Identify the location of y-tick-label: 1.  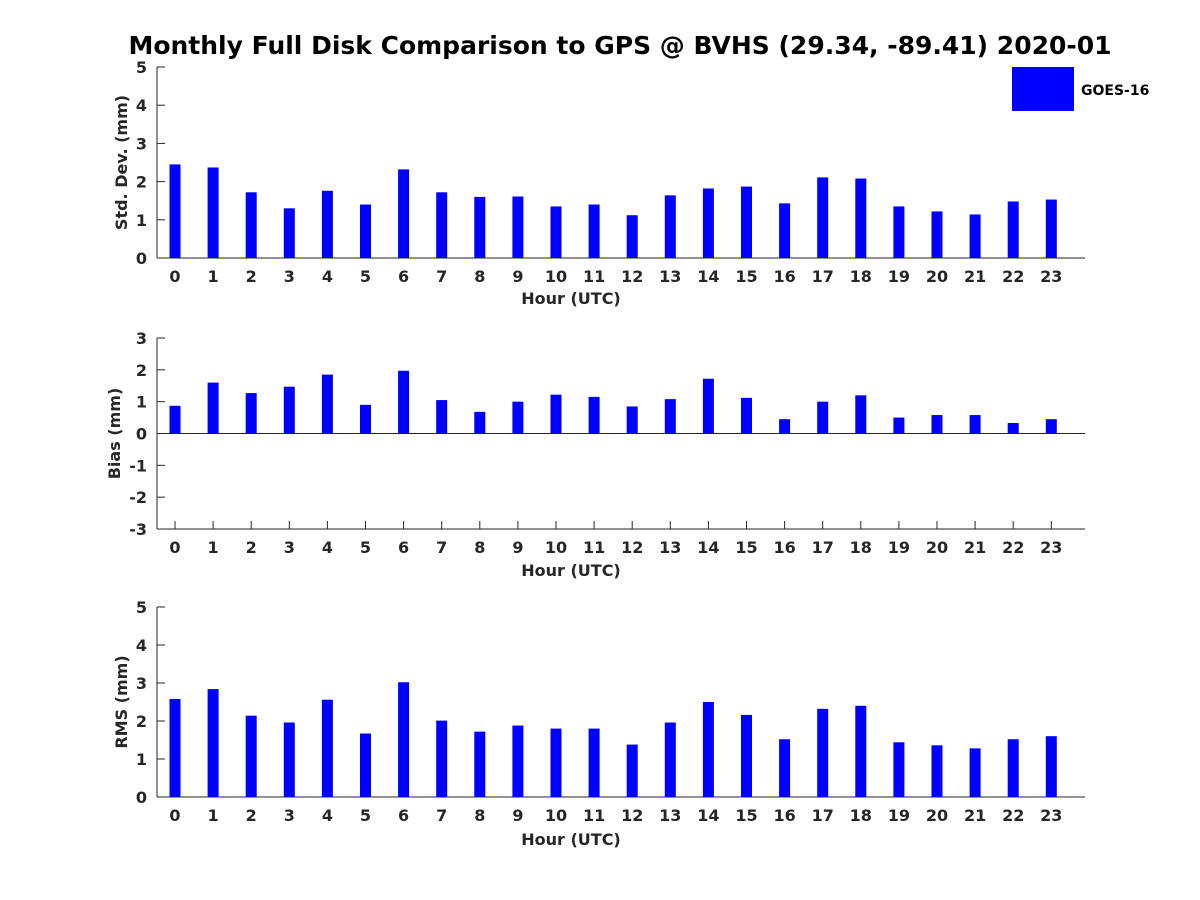
(141, 220).